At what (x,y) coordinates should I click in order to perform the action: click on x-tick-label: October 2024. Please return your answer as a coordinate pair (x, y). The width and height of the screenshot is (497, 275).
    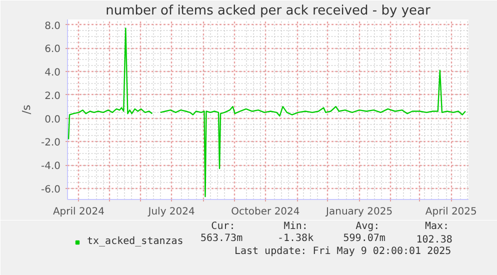
    Looking at the image, I should click on (265, 212).